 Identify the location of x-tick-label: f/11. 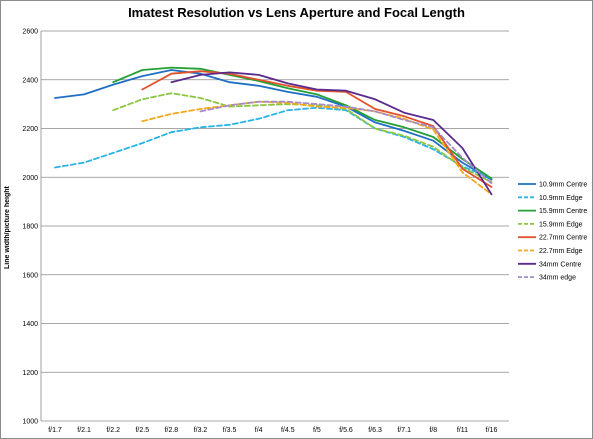
(462, 430).